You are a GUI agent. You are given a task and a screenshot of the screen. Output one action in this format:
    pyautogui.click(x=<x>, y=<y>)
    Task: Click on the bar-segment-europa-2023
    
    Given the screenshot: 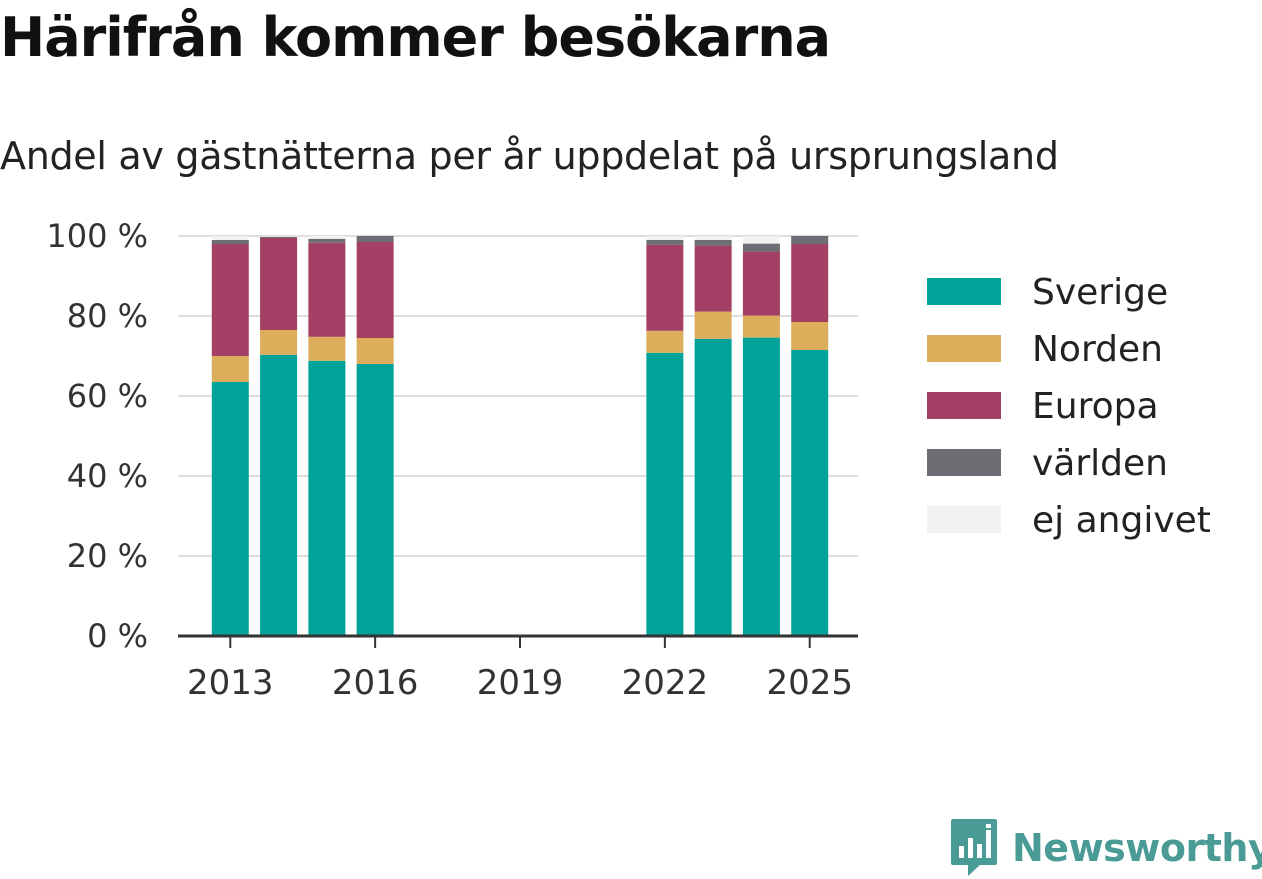 What is the action you would take?
    pyautogui.click(x=713, y=278)
    